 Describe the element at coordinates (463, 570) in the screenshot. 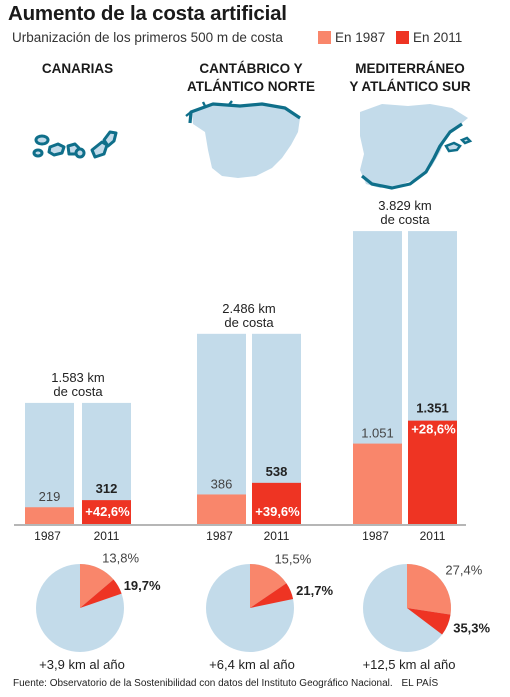

I see `pie-label-mediterraneo-1987: 27,4%` at that location.